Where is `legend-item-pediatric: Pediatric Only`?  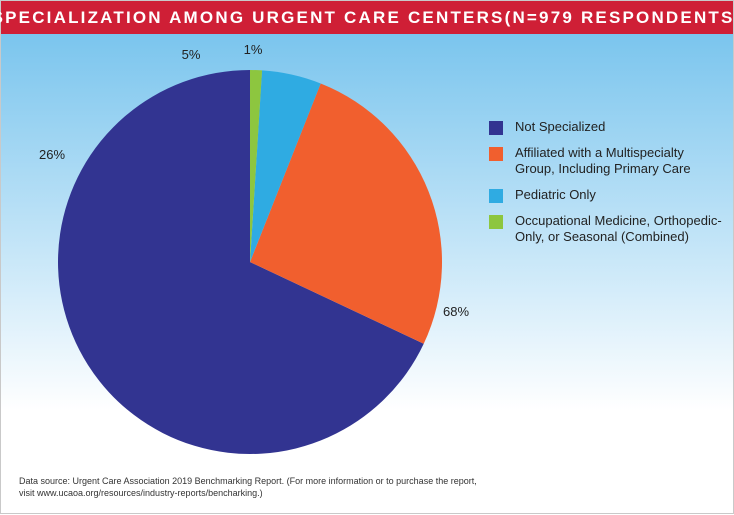
legend-item-pediatric: Pediatric Only is located at coordinates (607, 195).